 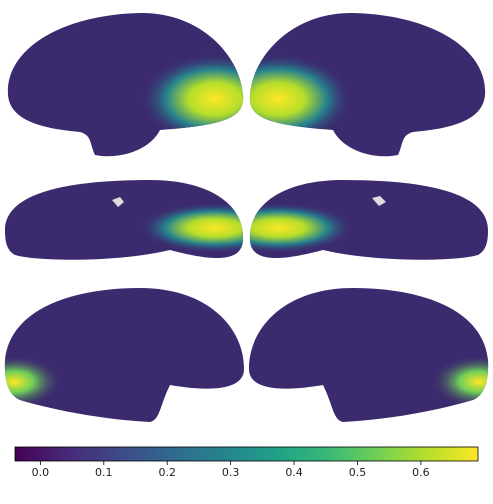 What do you see at coordinates (358, 472) in the screenshot?
I see `tick-label: 0.5` at bounding box center [358, 472].